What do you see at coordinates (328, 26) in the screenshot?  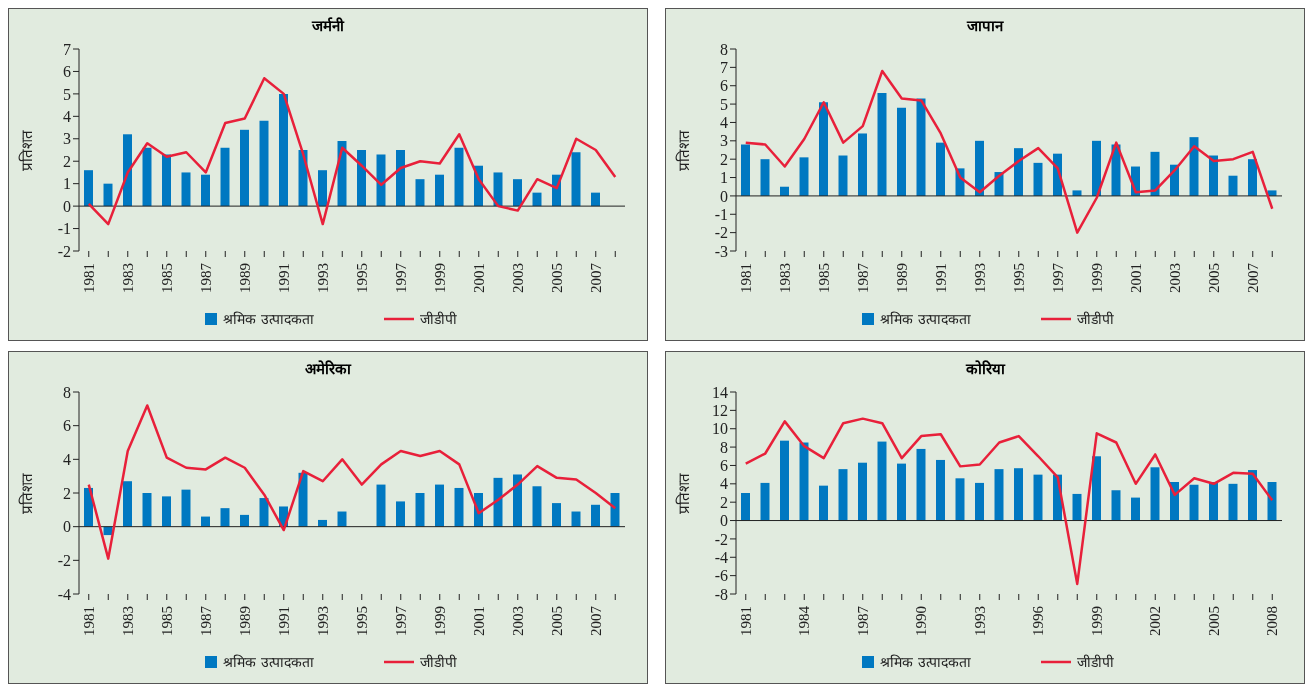 I see `chart-title: जर्मनी` at bounding box center [328, 26].